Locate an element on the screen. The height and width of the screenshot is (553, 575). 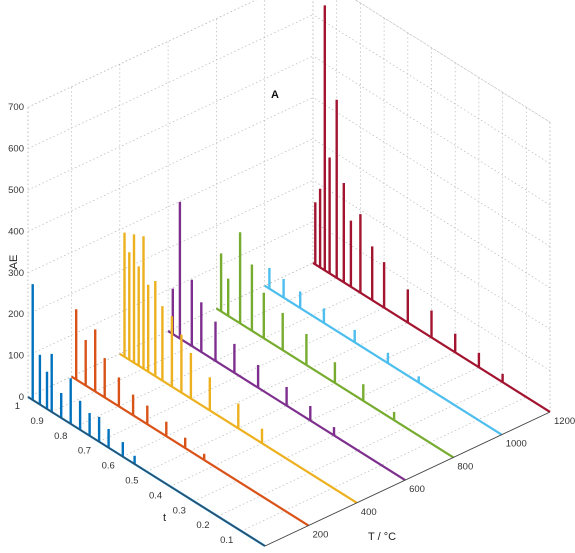
z-tick-label: 300 is located at coordinates (16, 273).